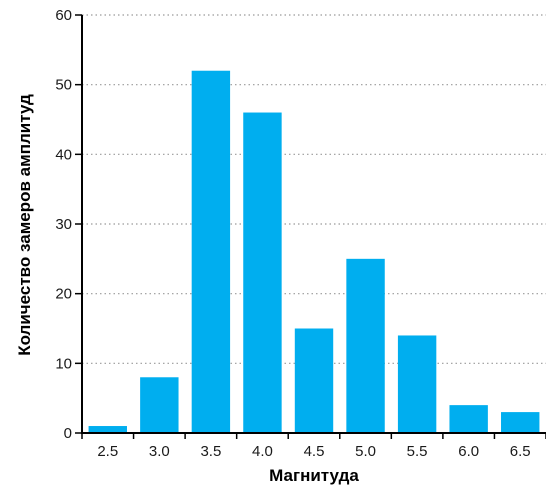  What do you see at coordinates (107, 429) in the screenshot?
I see `bar-2.5` at bounding box center [107, 429].